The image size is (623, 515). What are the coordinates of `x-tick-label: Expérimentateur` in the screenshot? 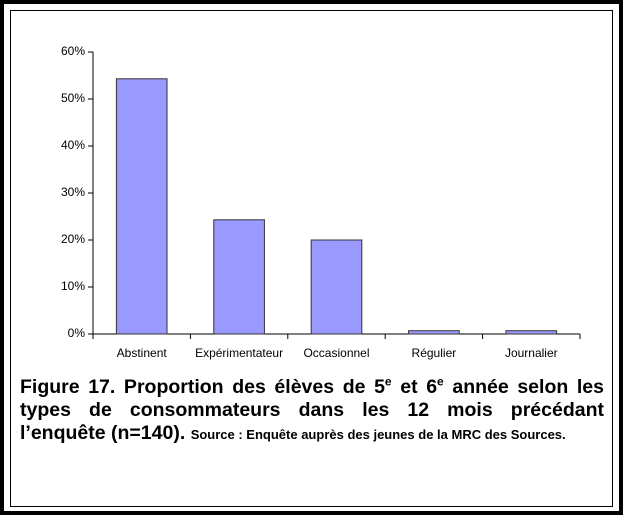 It's located at (239, 353).